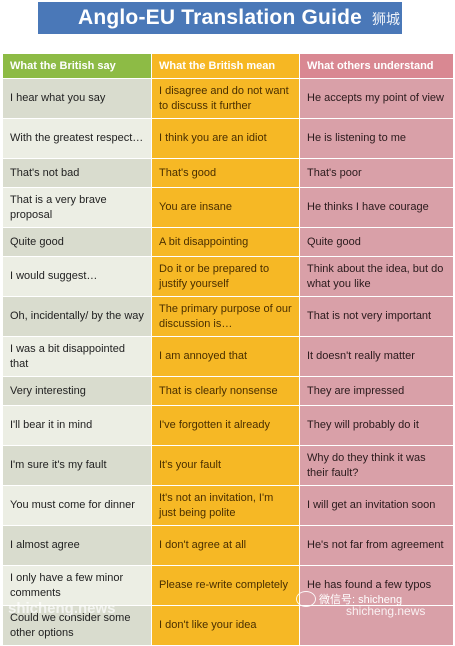 Image resolution: width=455 pixels, height=646 pixels. Describe the element at coordinates (376, 391) in the screenshot. I see `cell-understand: They are impressed` at that location.